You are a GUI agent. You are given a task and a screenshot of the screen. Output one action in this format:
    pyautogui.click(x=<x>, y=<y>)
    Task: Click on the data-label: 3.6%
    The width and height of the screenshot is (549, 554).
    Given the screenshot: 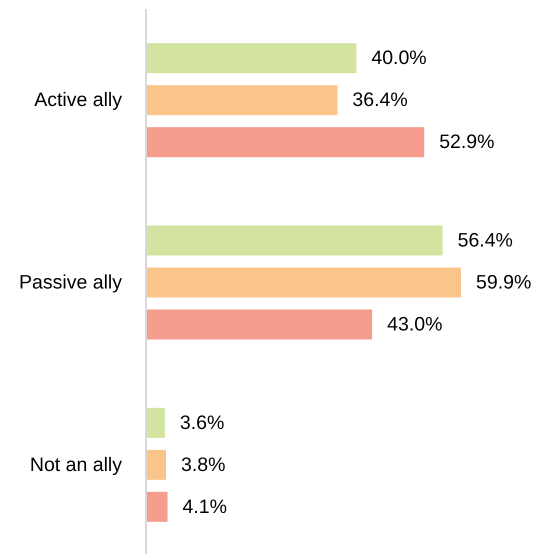 What is the action you would take?
    pyautogui.click(x=202, y=423)
    